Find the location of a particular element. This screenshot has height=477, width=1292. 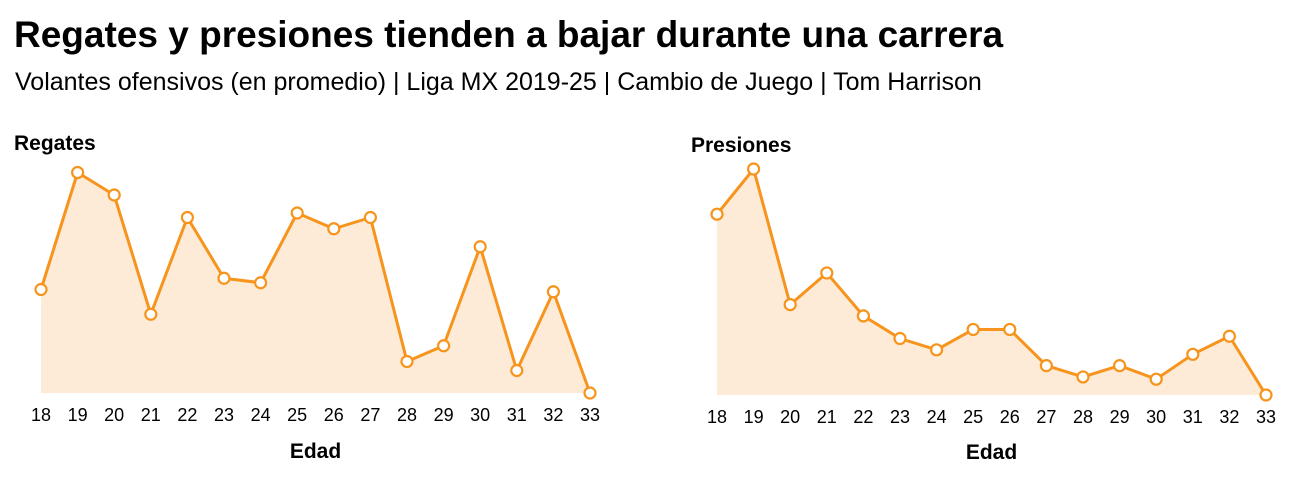

regates-x-tick-label: 30 is located at coordinates (480, 415).